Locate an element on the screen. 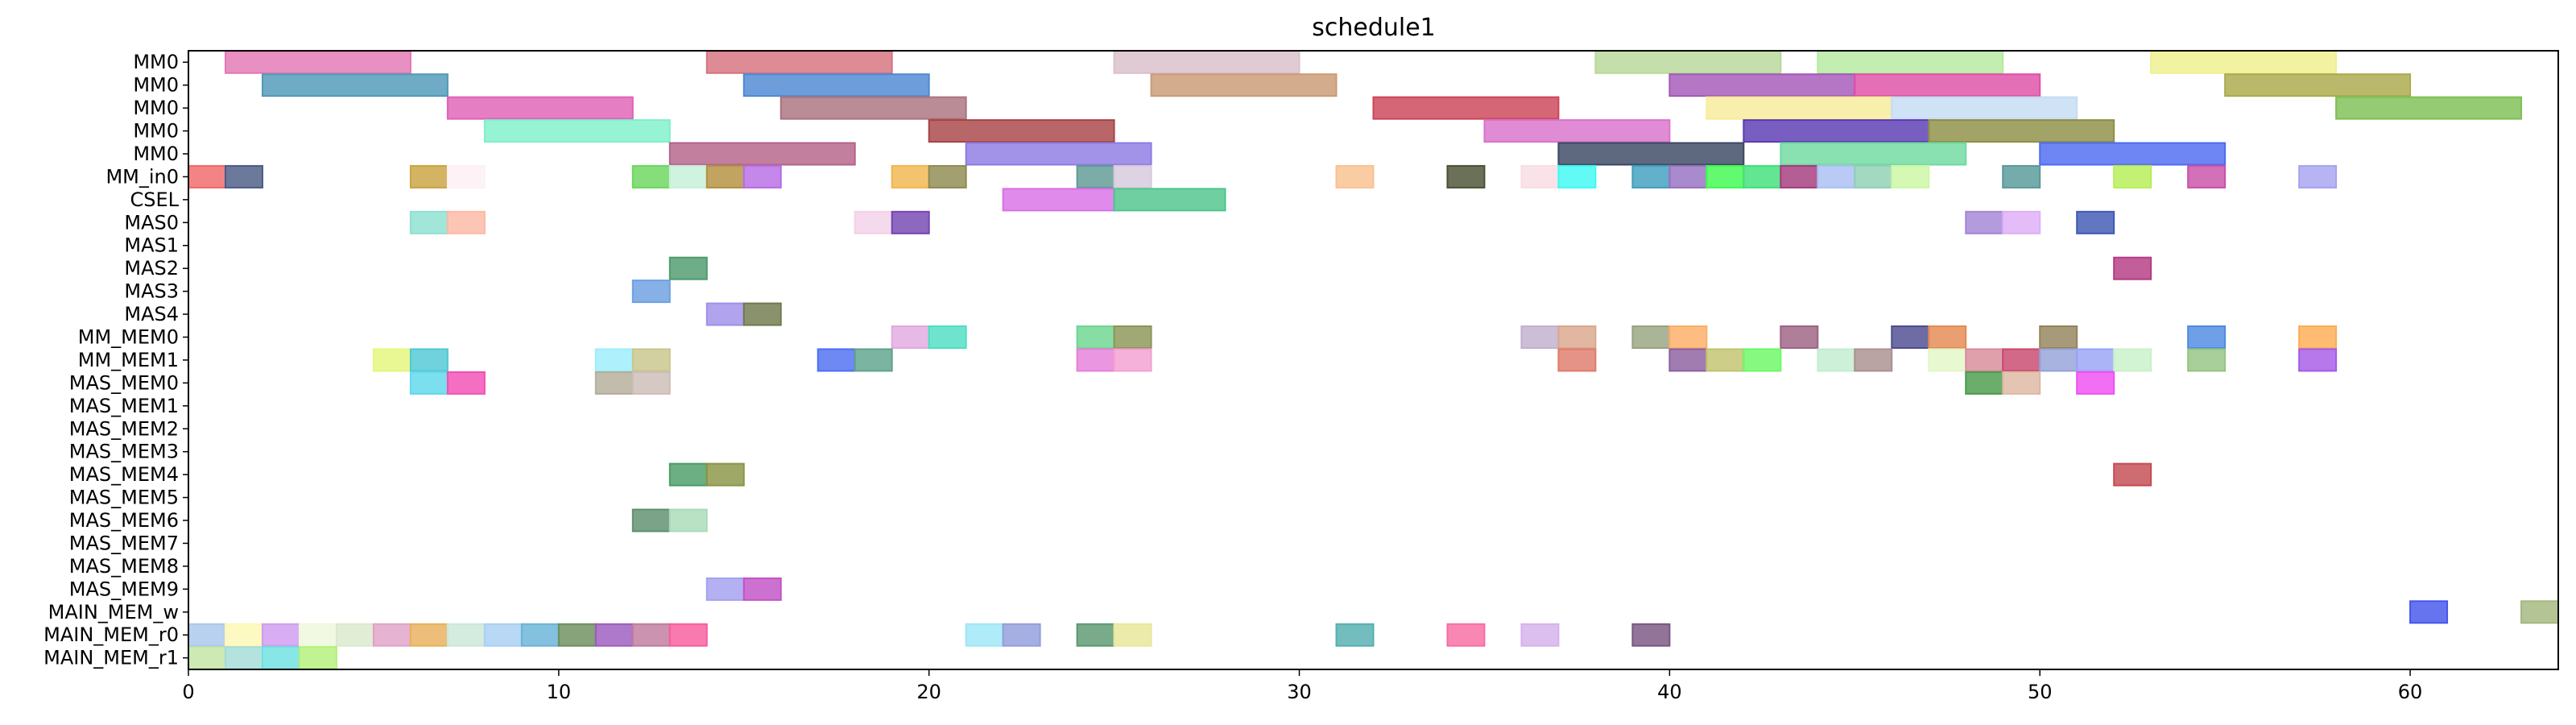 The height and width of the screenshot is (725, 2576). y-tick-label-mas-mem2-16: MAS_MEM2 is located at coordinates (124, 428).